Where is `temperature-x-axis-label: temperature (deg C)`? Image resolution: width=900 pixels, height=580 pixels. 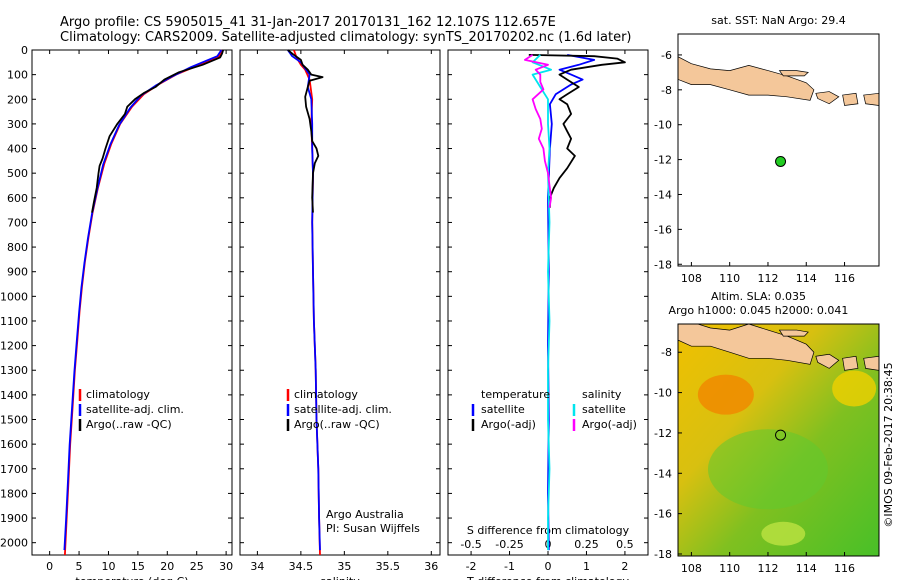
temperature-x-axis-label: temperature (deg C) is located at coordinates (131, 577).